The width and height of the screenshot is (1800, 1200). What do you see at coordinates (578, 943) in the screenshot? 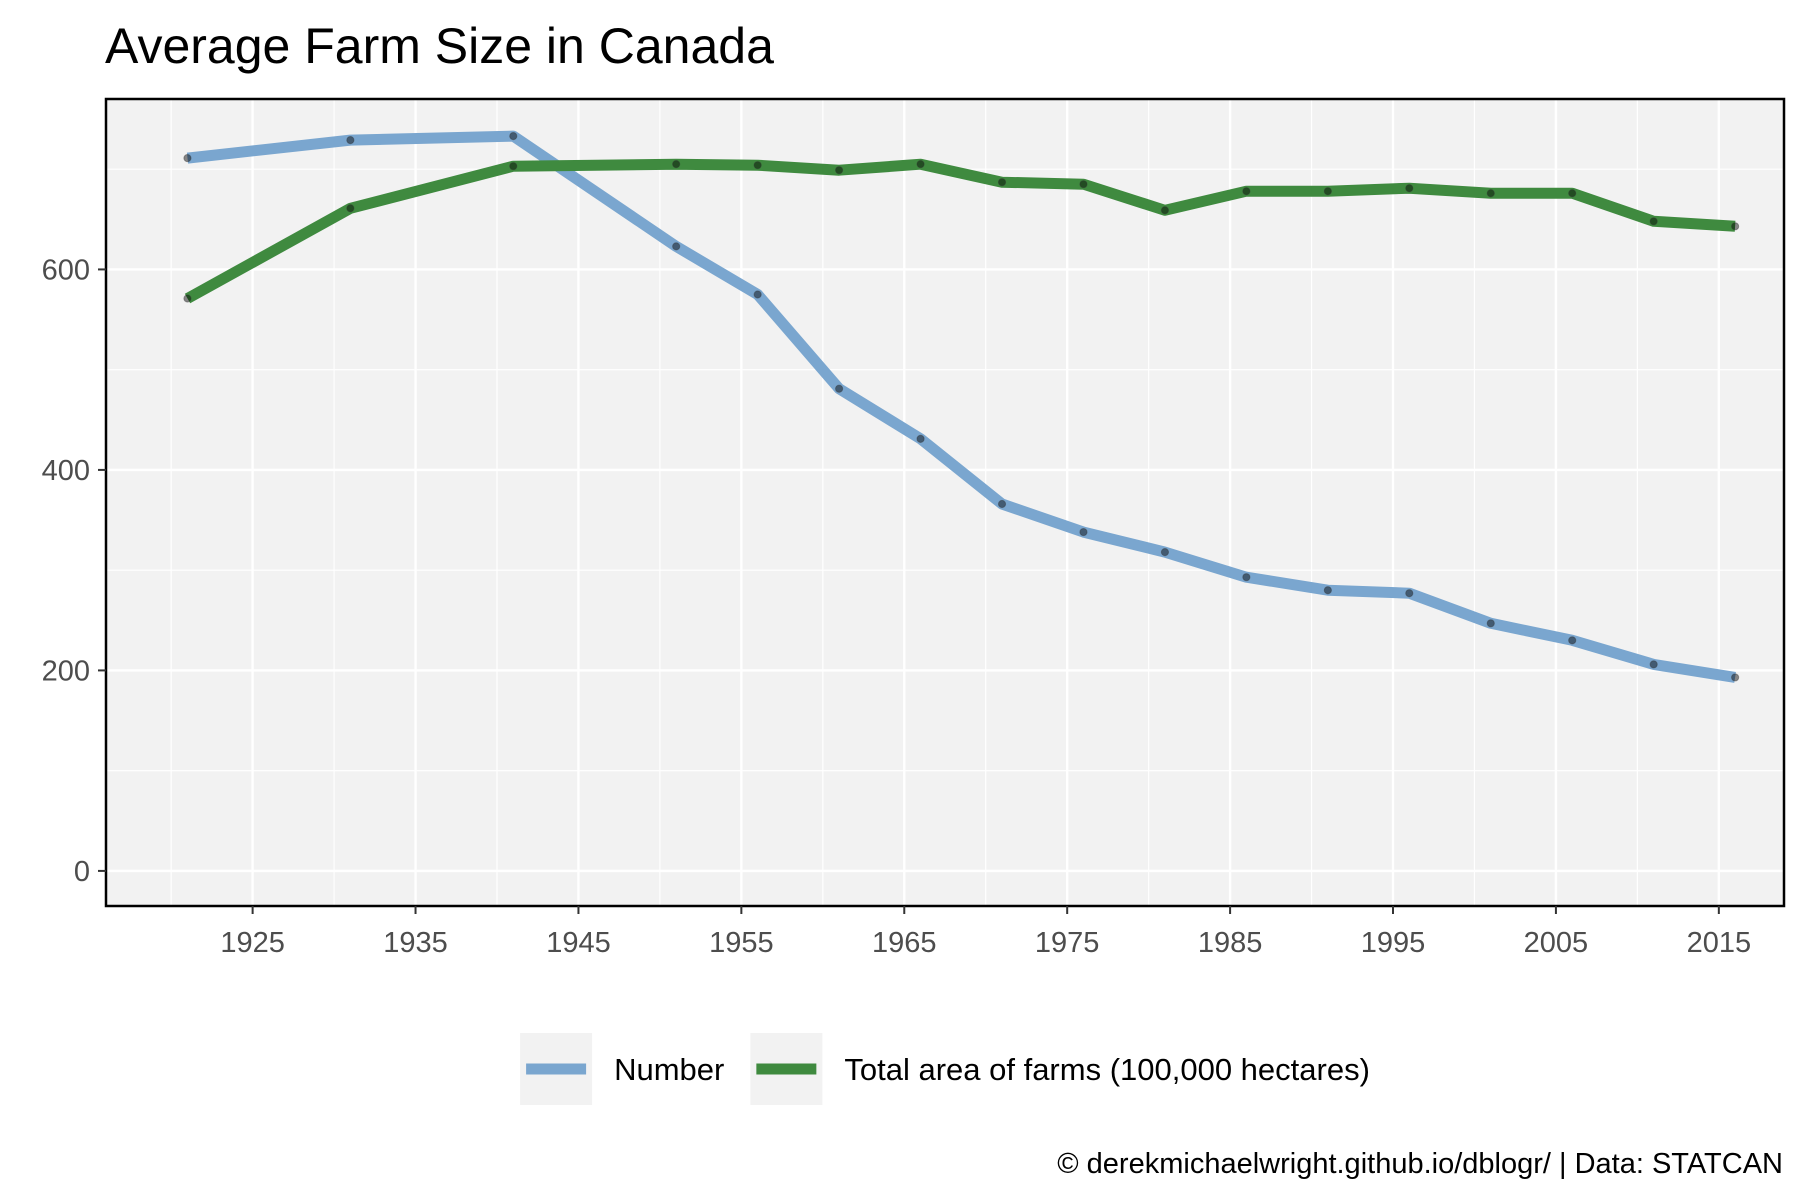
I see `x-tick-label: 1945` at bounding box center [578, 943].